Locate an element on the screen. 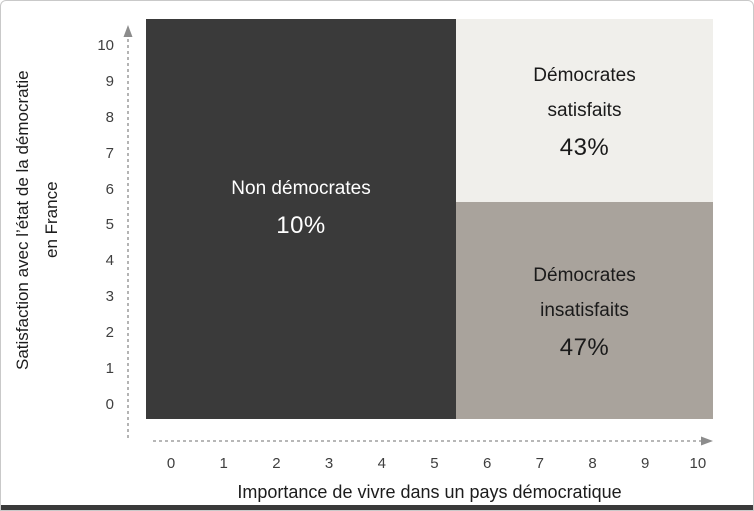 The height and width of the screenshot is (511, 754). region-value: 10% is located at coordinates (301, 226).